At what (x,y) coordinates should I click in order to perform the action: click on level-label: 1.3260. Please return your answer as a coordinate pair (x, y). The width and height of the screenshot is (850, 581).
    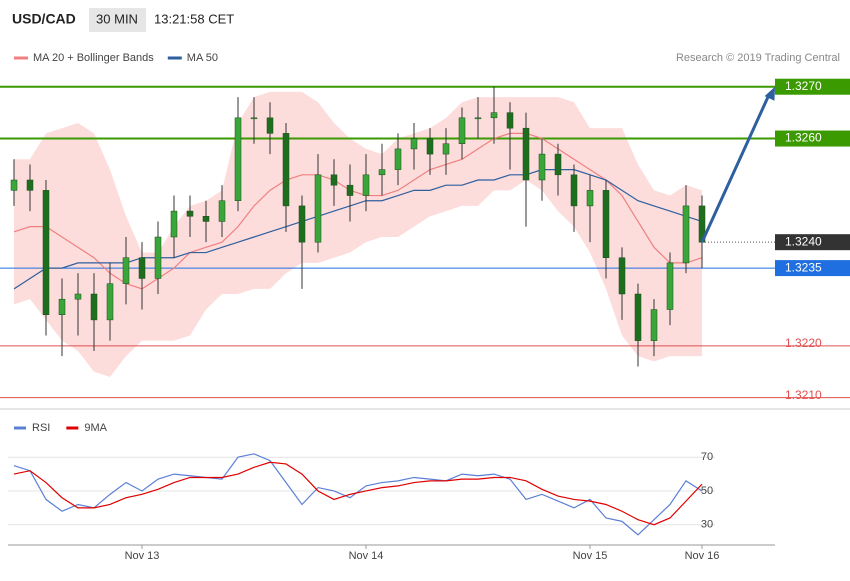
    Looking at the image, I should click on (803, 138).